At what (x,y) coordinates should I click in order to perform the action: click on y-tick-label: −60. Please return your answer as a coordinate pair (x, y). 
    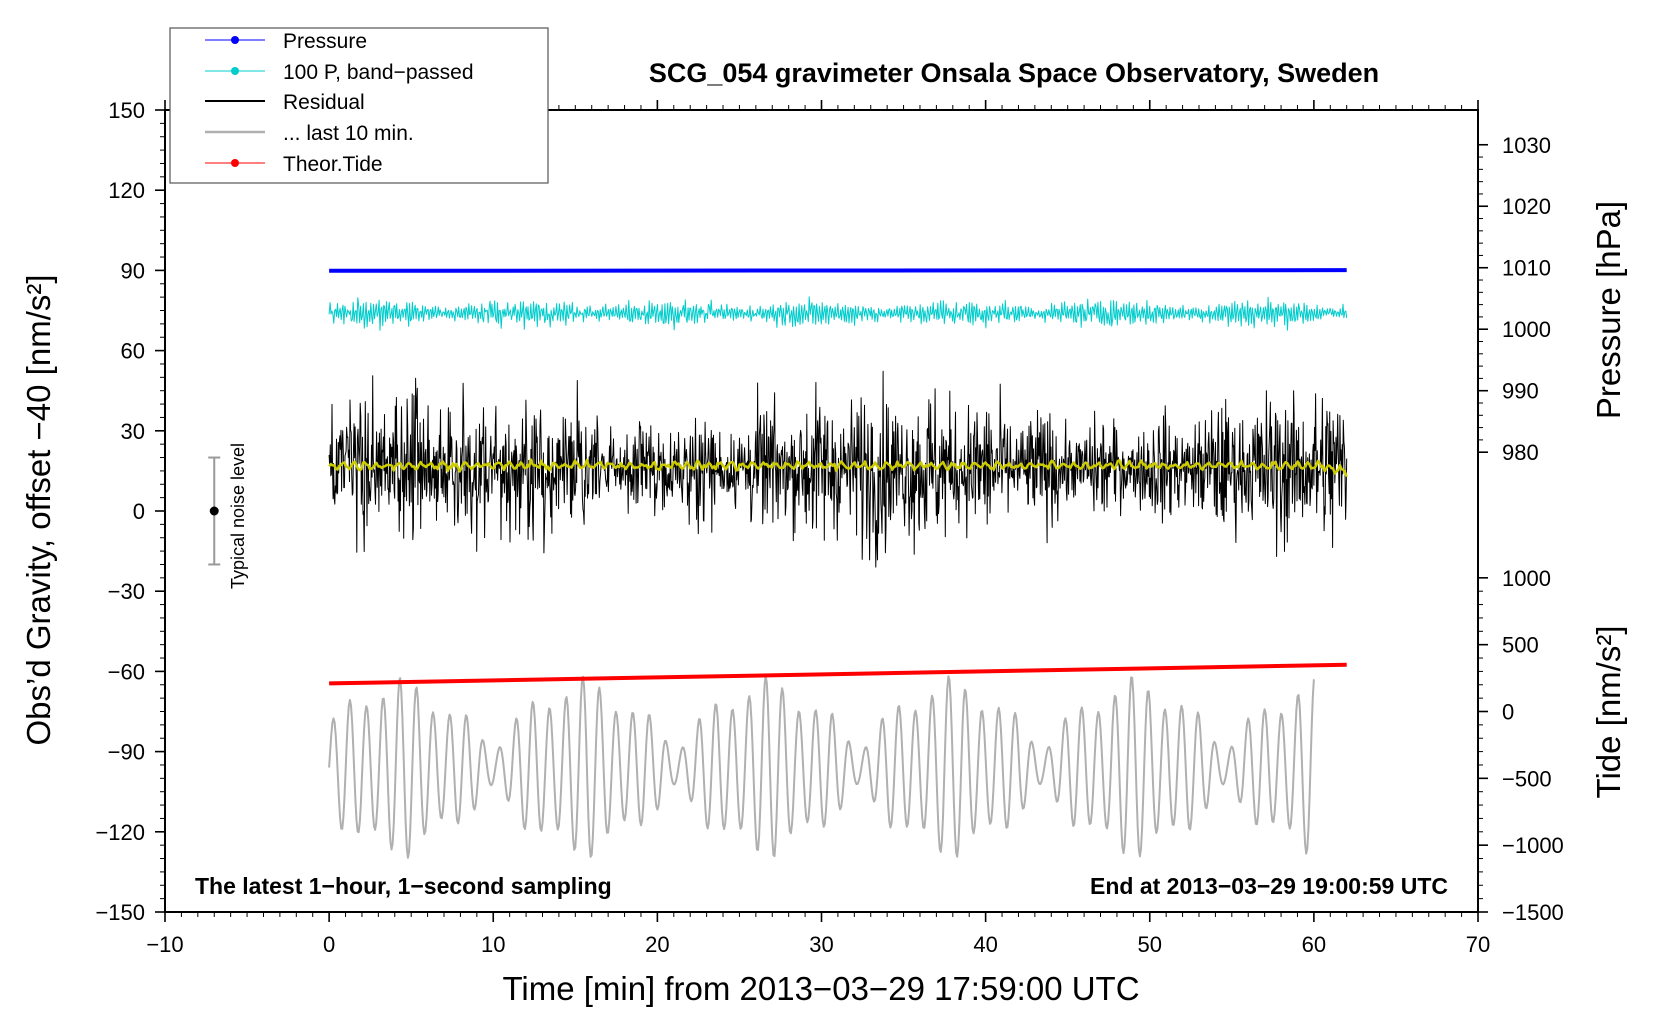
    Looking at the image, I should click on (126, 671).